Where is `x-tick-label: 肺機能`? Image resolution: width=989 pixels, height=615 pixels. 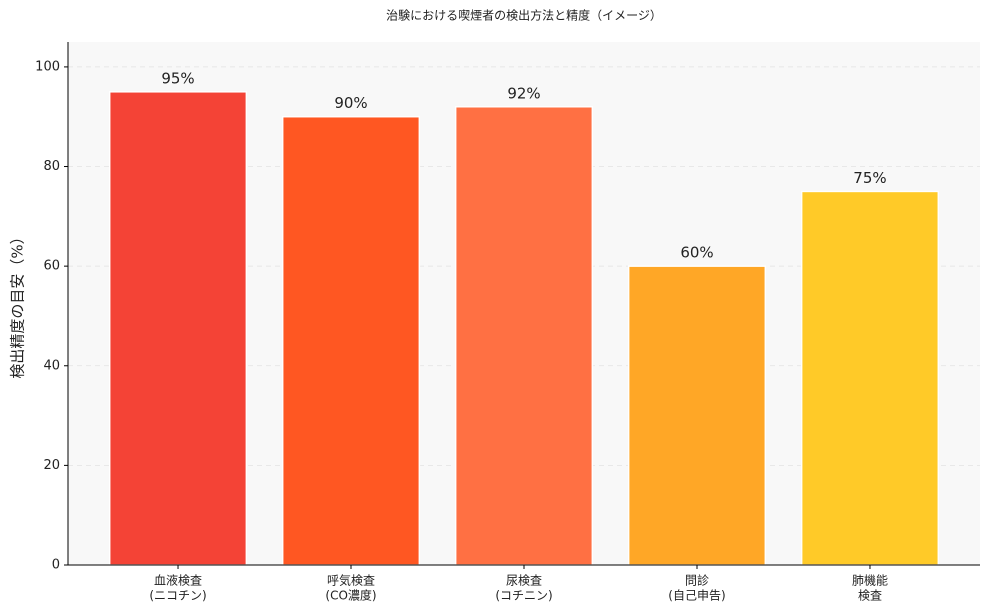 x-tick-label: 肺機能 is located at coordinates (870, 580).